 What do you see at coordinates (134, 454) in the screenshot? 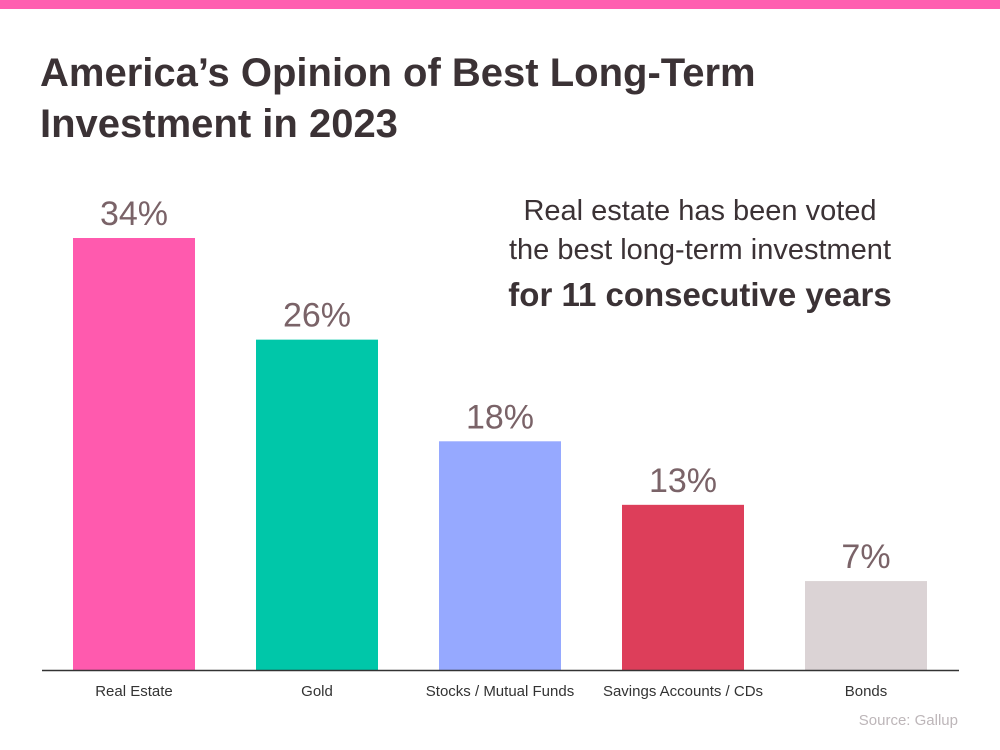
I see `bar-real-estate` at bounding box center [134, 454].